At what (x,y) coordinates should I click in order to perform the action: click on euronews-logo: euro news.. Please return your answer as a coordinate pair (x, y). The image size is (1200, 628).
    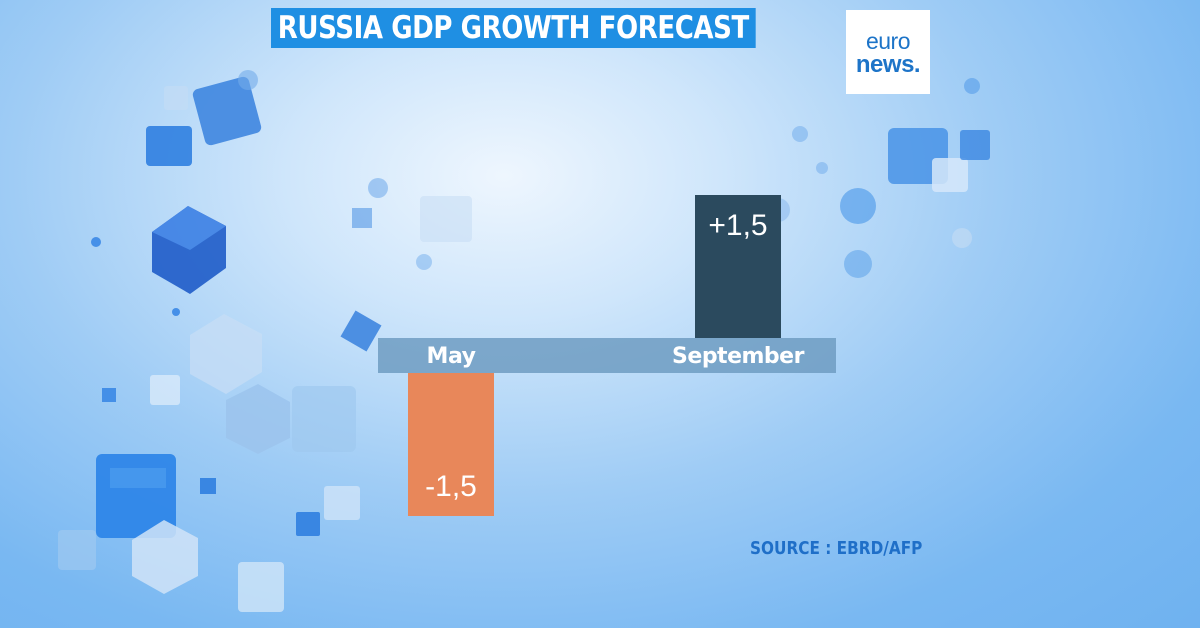
    Looking at the image, I should click on (888, 52).